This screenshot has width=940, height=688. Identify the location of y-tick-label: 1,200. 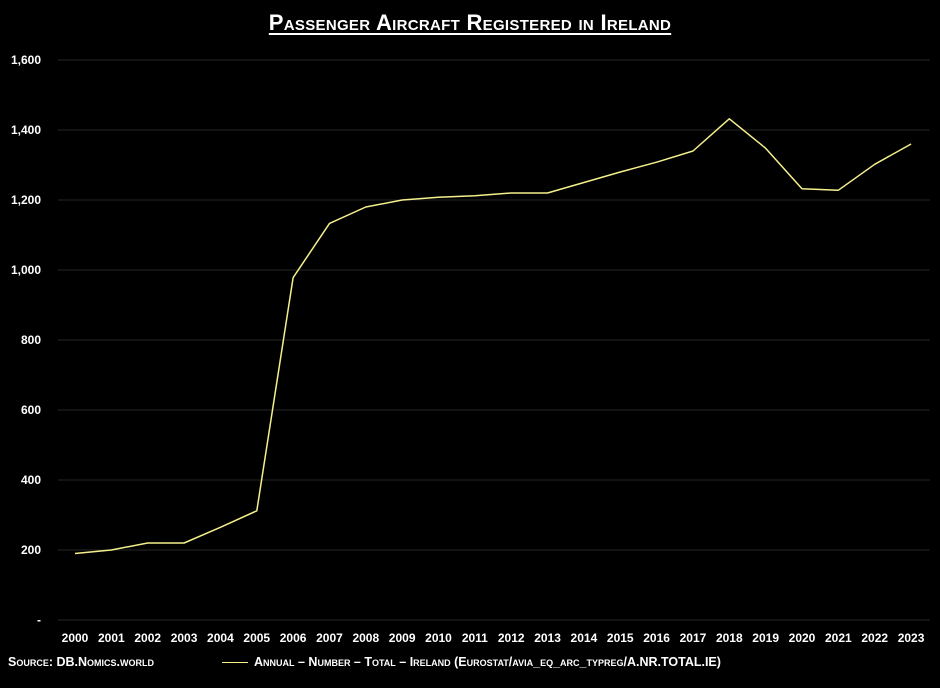
(26, 200).